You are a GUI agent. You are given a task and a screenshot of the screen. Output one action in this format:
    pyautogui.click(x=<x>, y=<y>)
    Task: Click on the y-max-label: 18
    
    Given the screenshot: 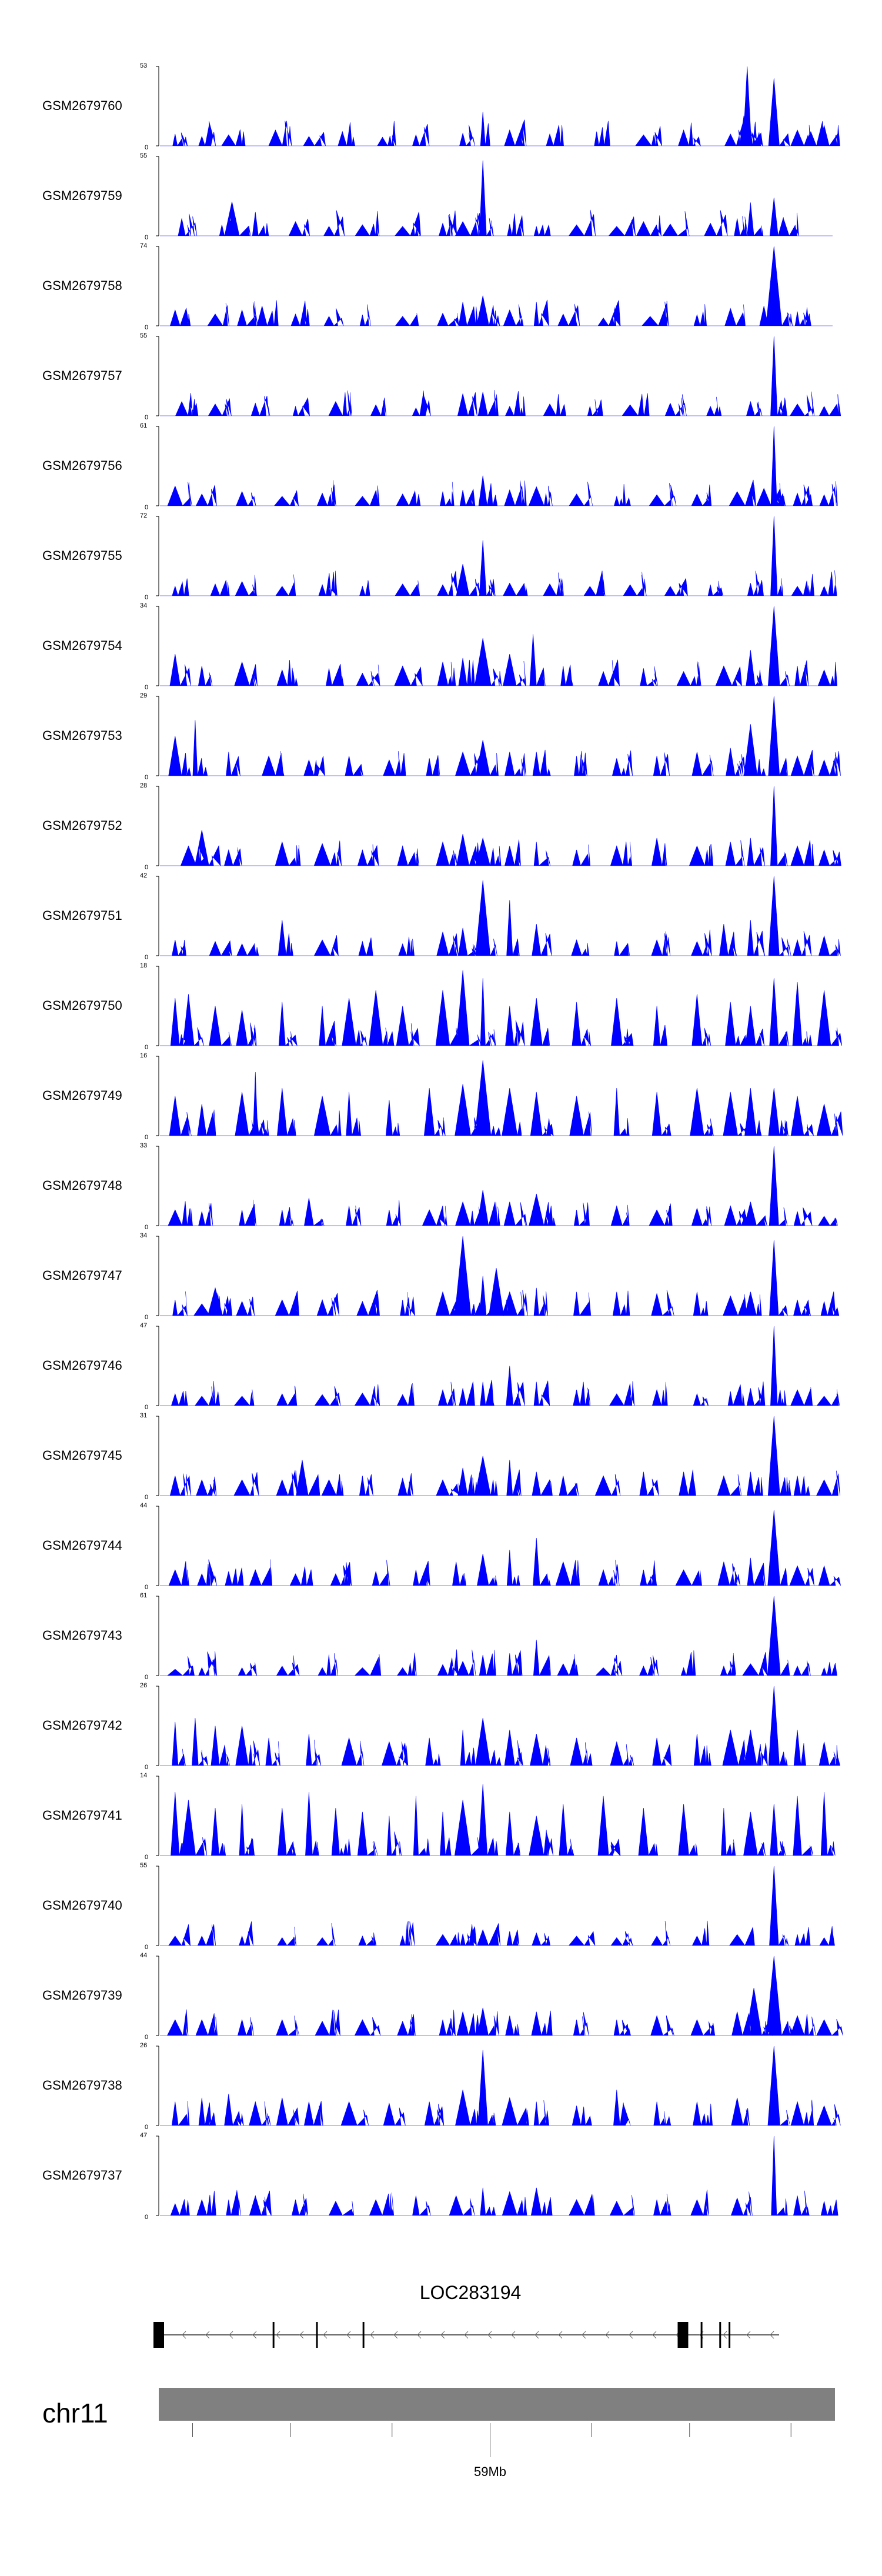 What is the action you would take?
    pyautogui.click(x=144, y=965)
    